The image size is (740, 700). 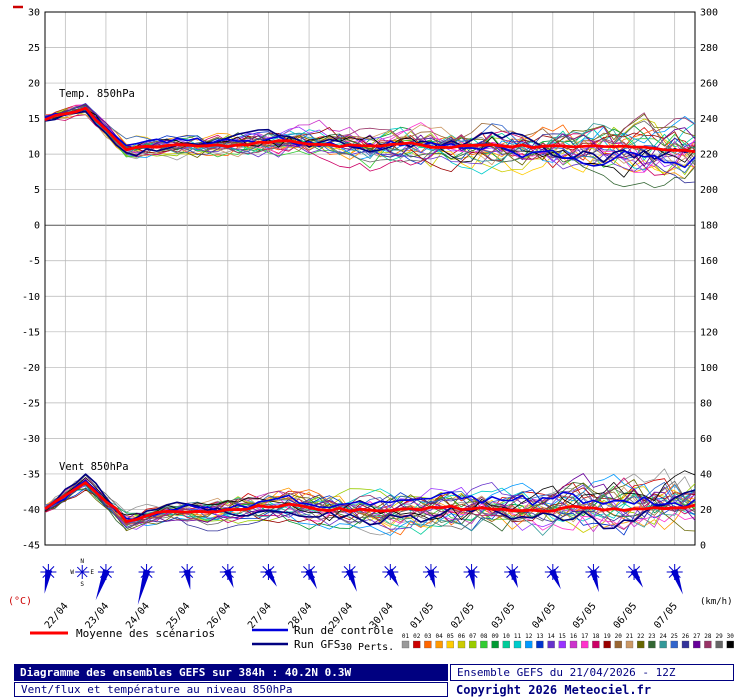 What do you see at coordinates (529, 636) in the screenshot?
I see `svg-text: 12` at bounding box center [529, 636].